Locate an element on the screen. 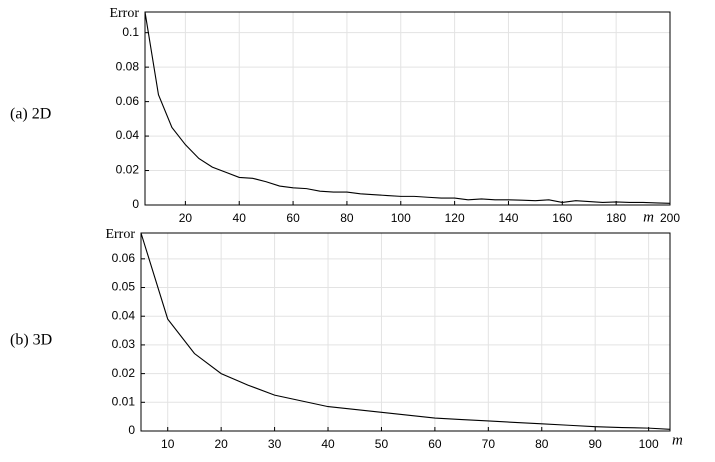 The width and height of the screenshot is (715, 462). x-tick-label: 120 is located at coordinates (455, 218).